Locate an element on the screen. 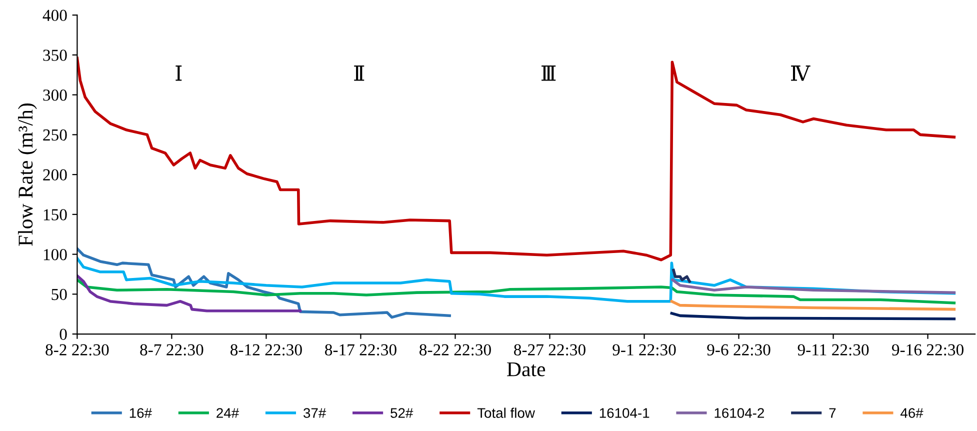  legend-label: 37# is located at coordinates (314, 413).